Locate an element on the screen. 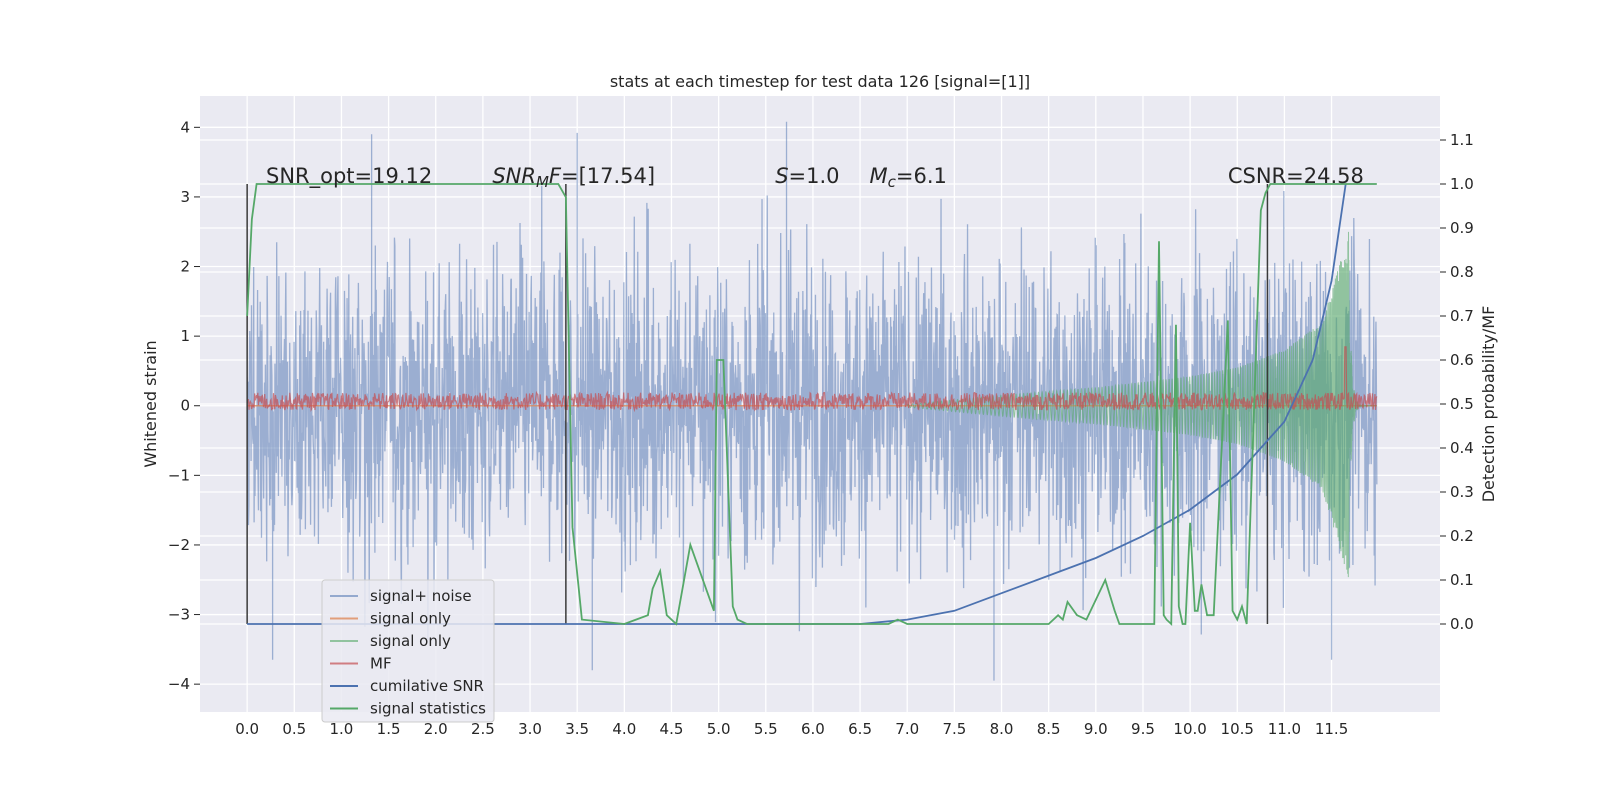  annotation-text: CSNR=24.58 is located at coordinates (1296, 176).